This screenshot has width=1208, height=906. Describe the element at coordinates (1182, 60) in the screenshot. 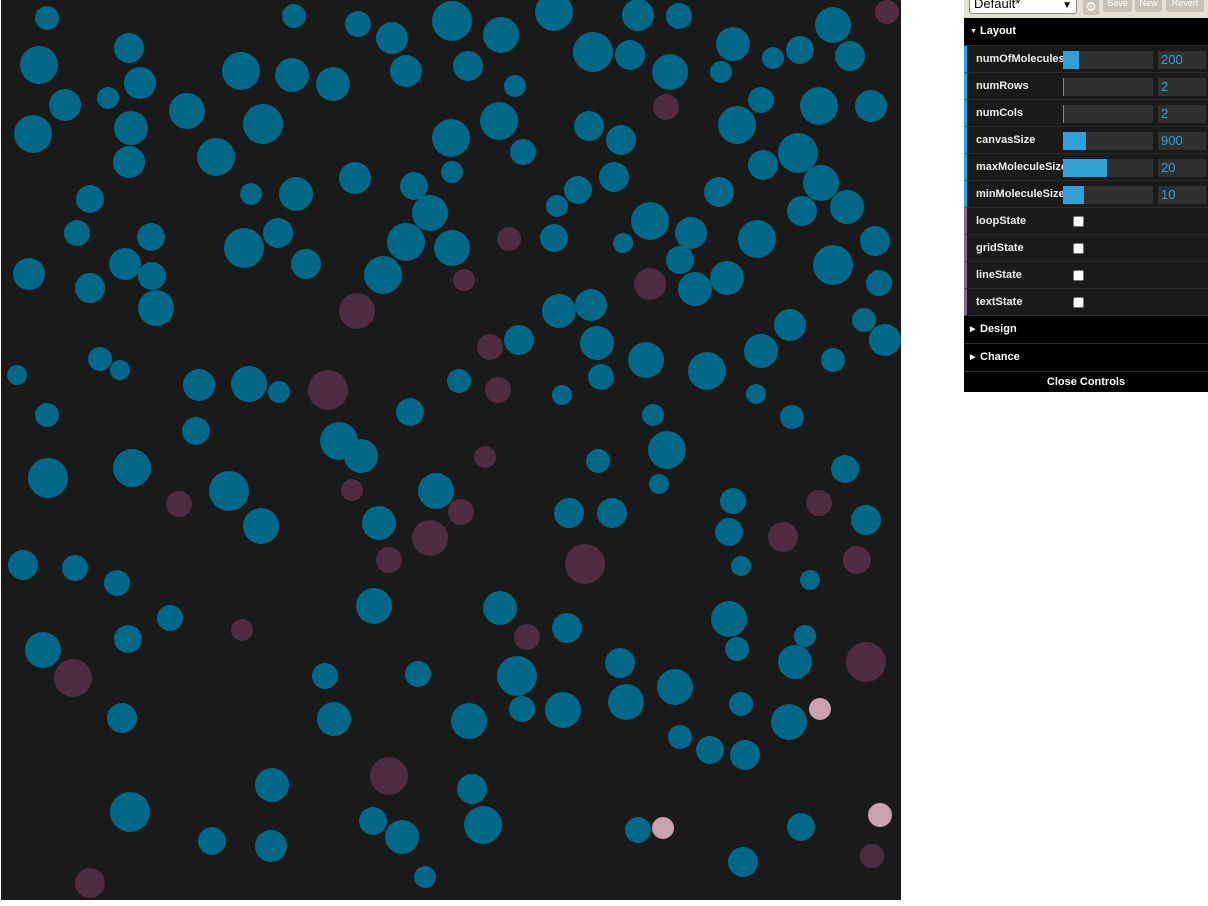

I see `number-input: 200` at that location.